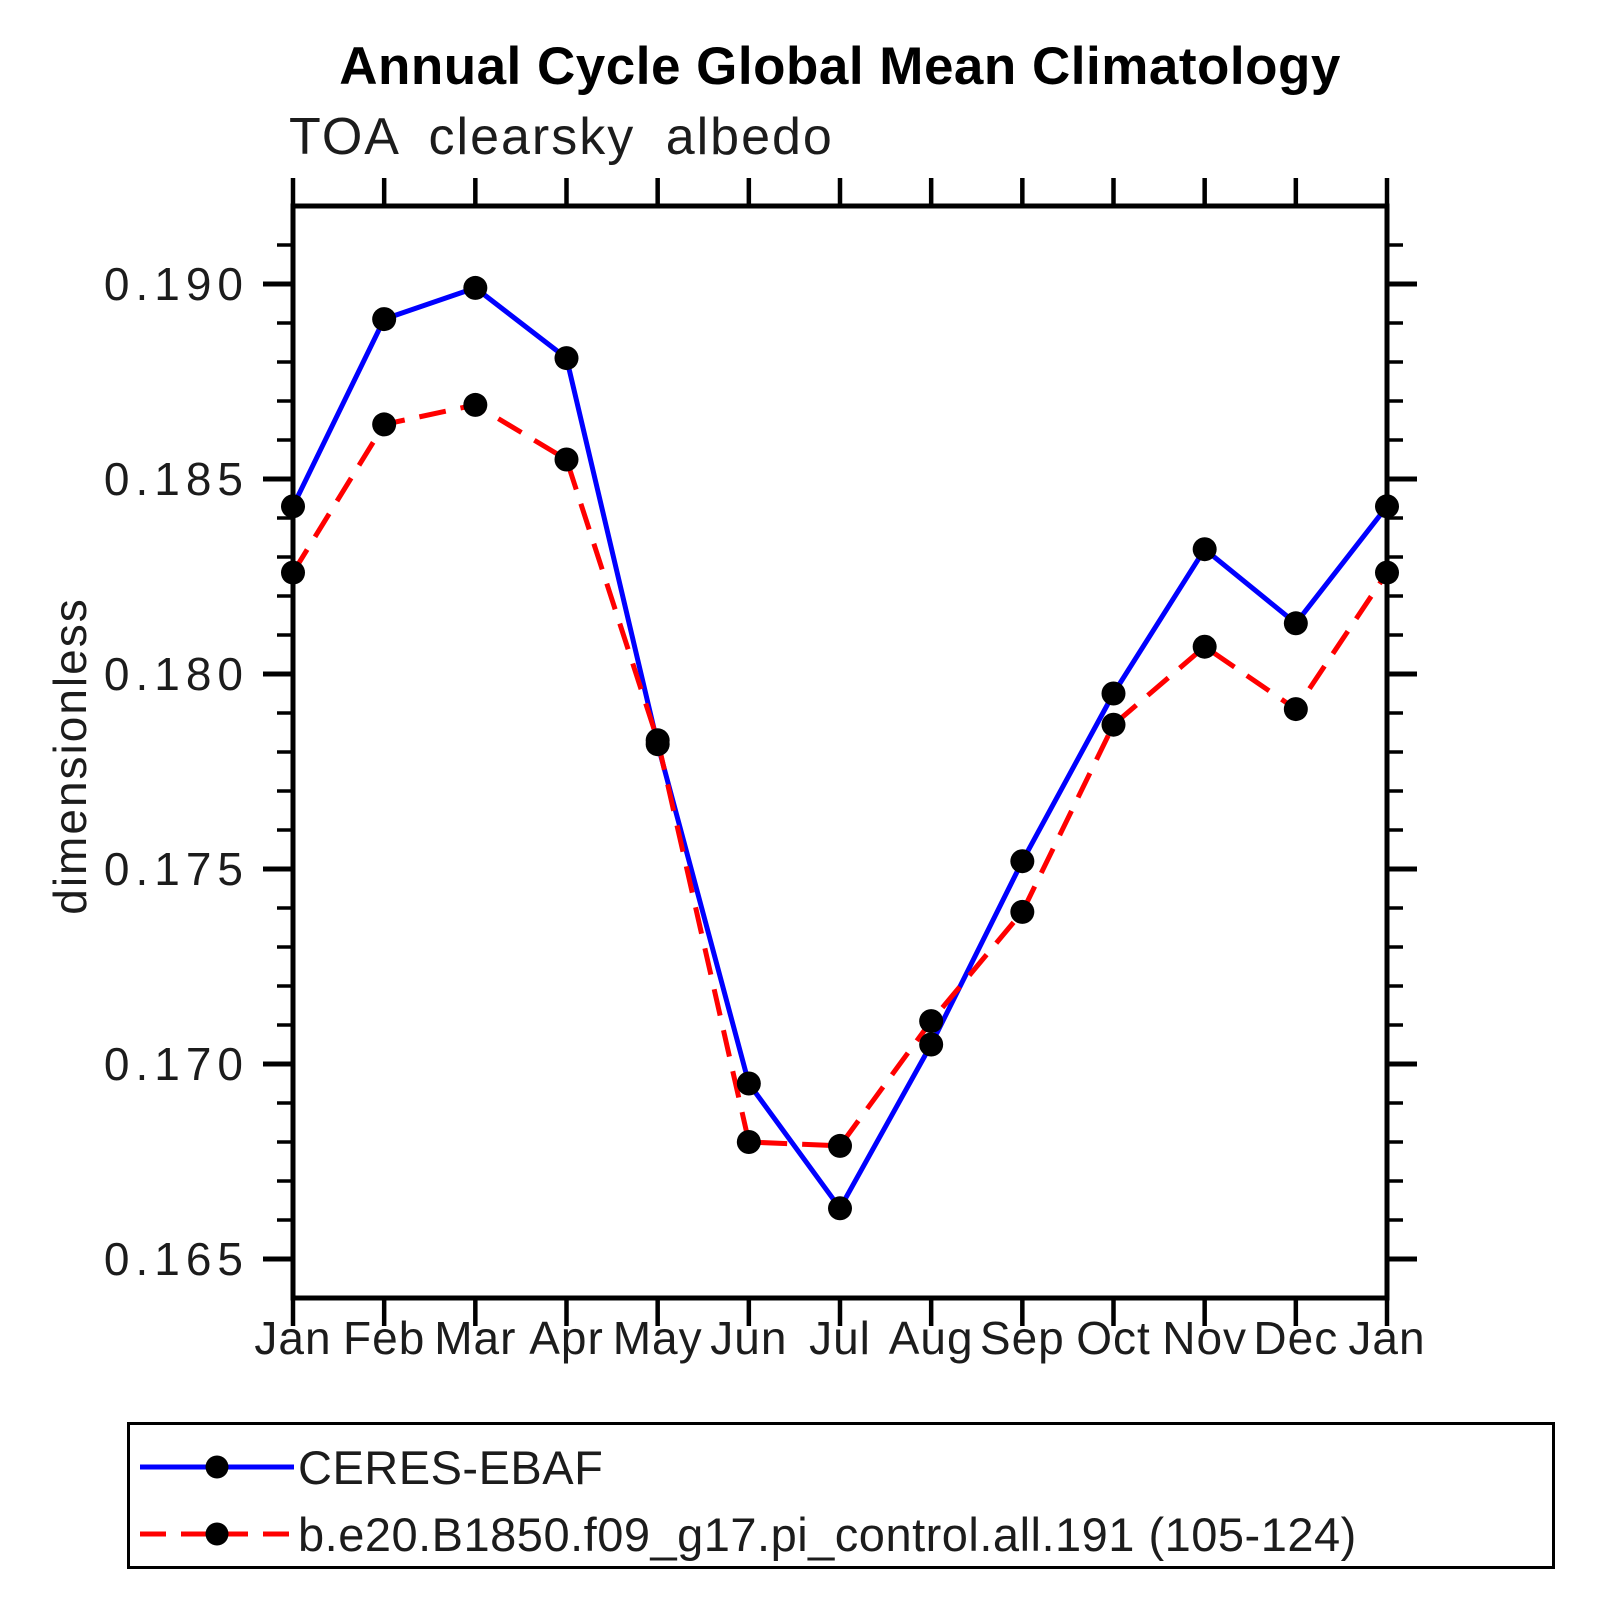 The height and width of the screenshot is (1608, 1608). What do you see at coordinates (451, 1467) in the screenshot?
I see `legend-label-ceres: CERES-EBAF` at bounding box center [451, 1467].